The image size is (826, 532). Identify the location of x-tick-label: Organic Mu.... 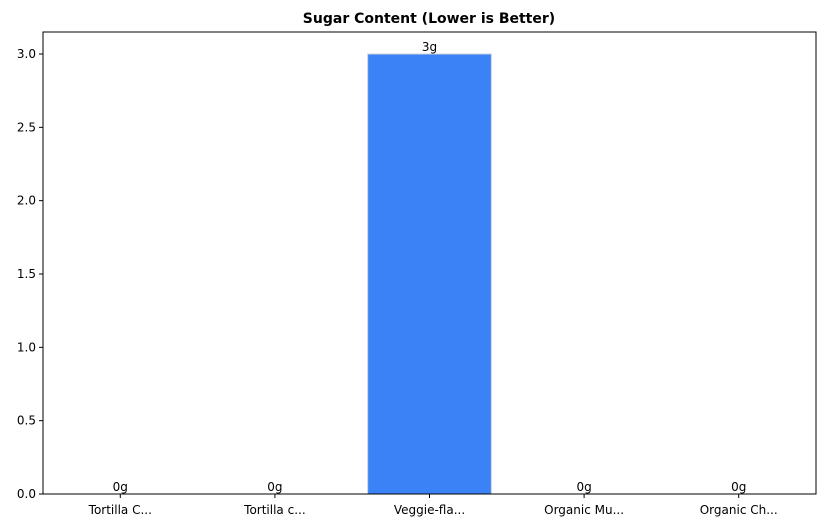
(584, 510).